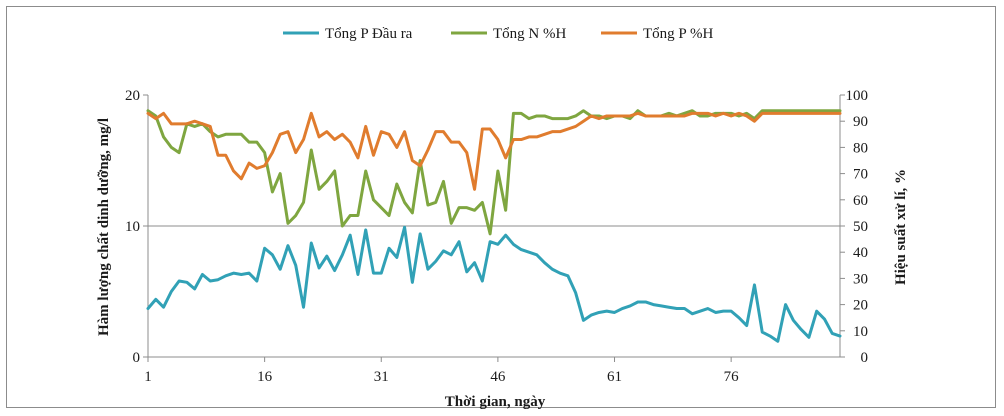 This screenshot has width=1004, height=416. Describe the element at coordinates (132, 96) in the screenshot. I see `y-left-tick-label: 20` at that location.